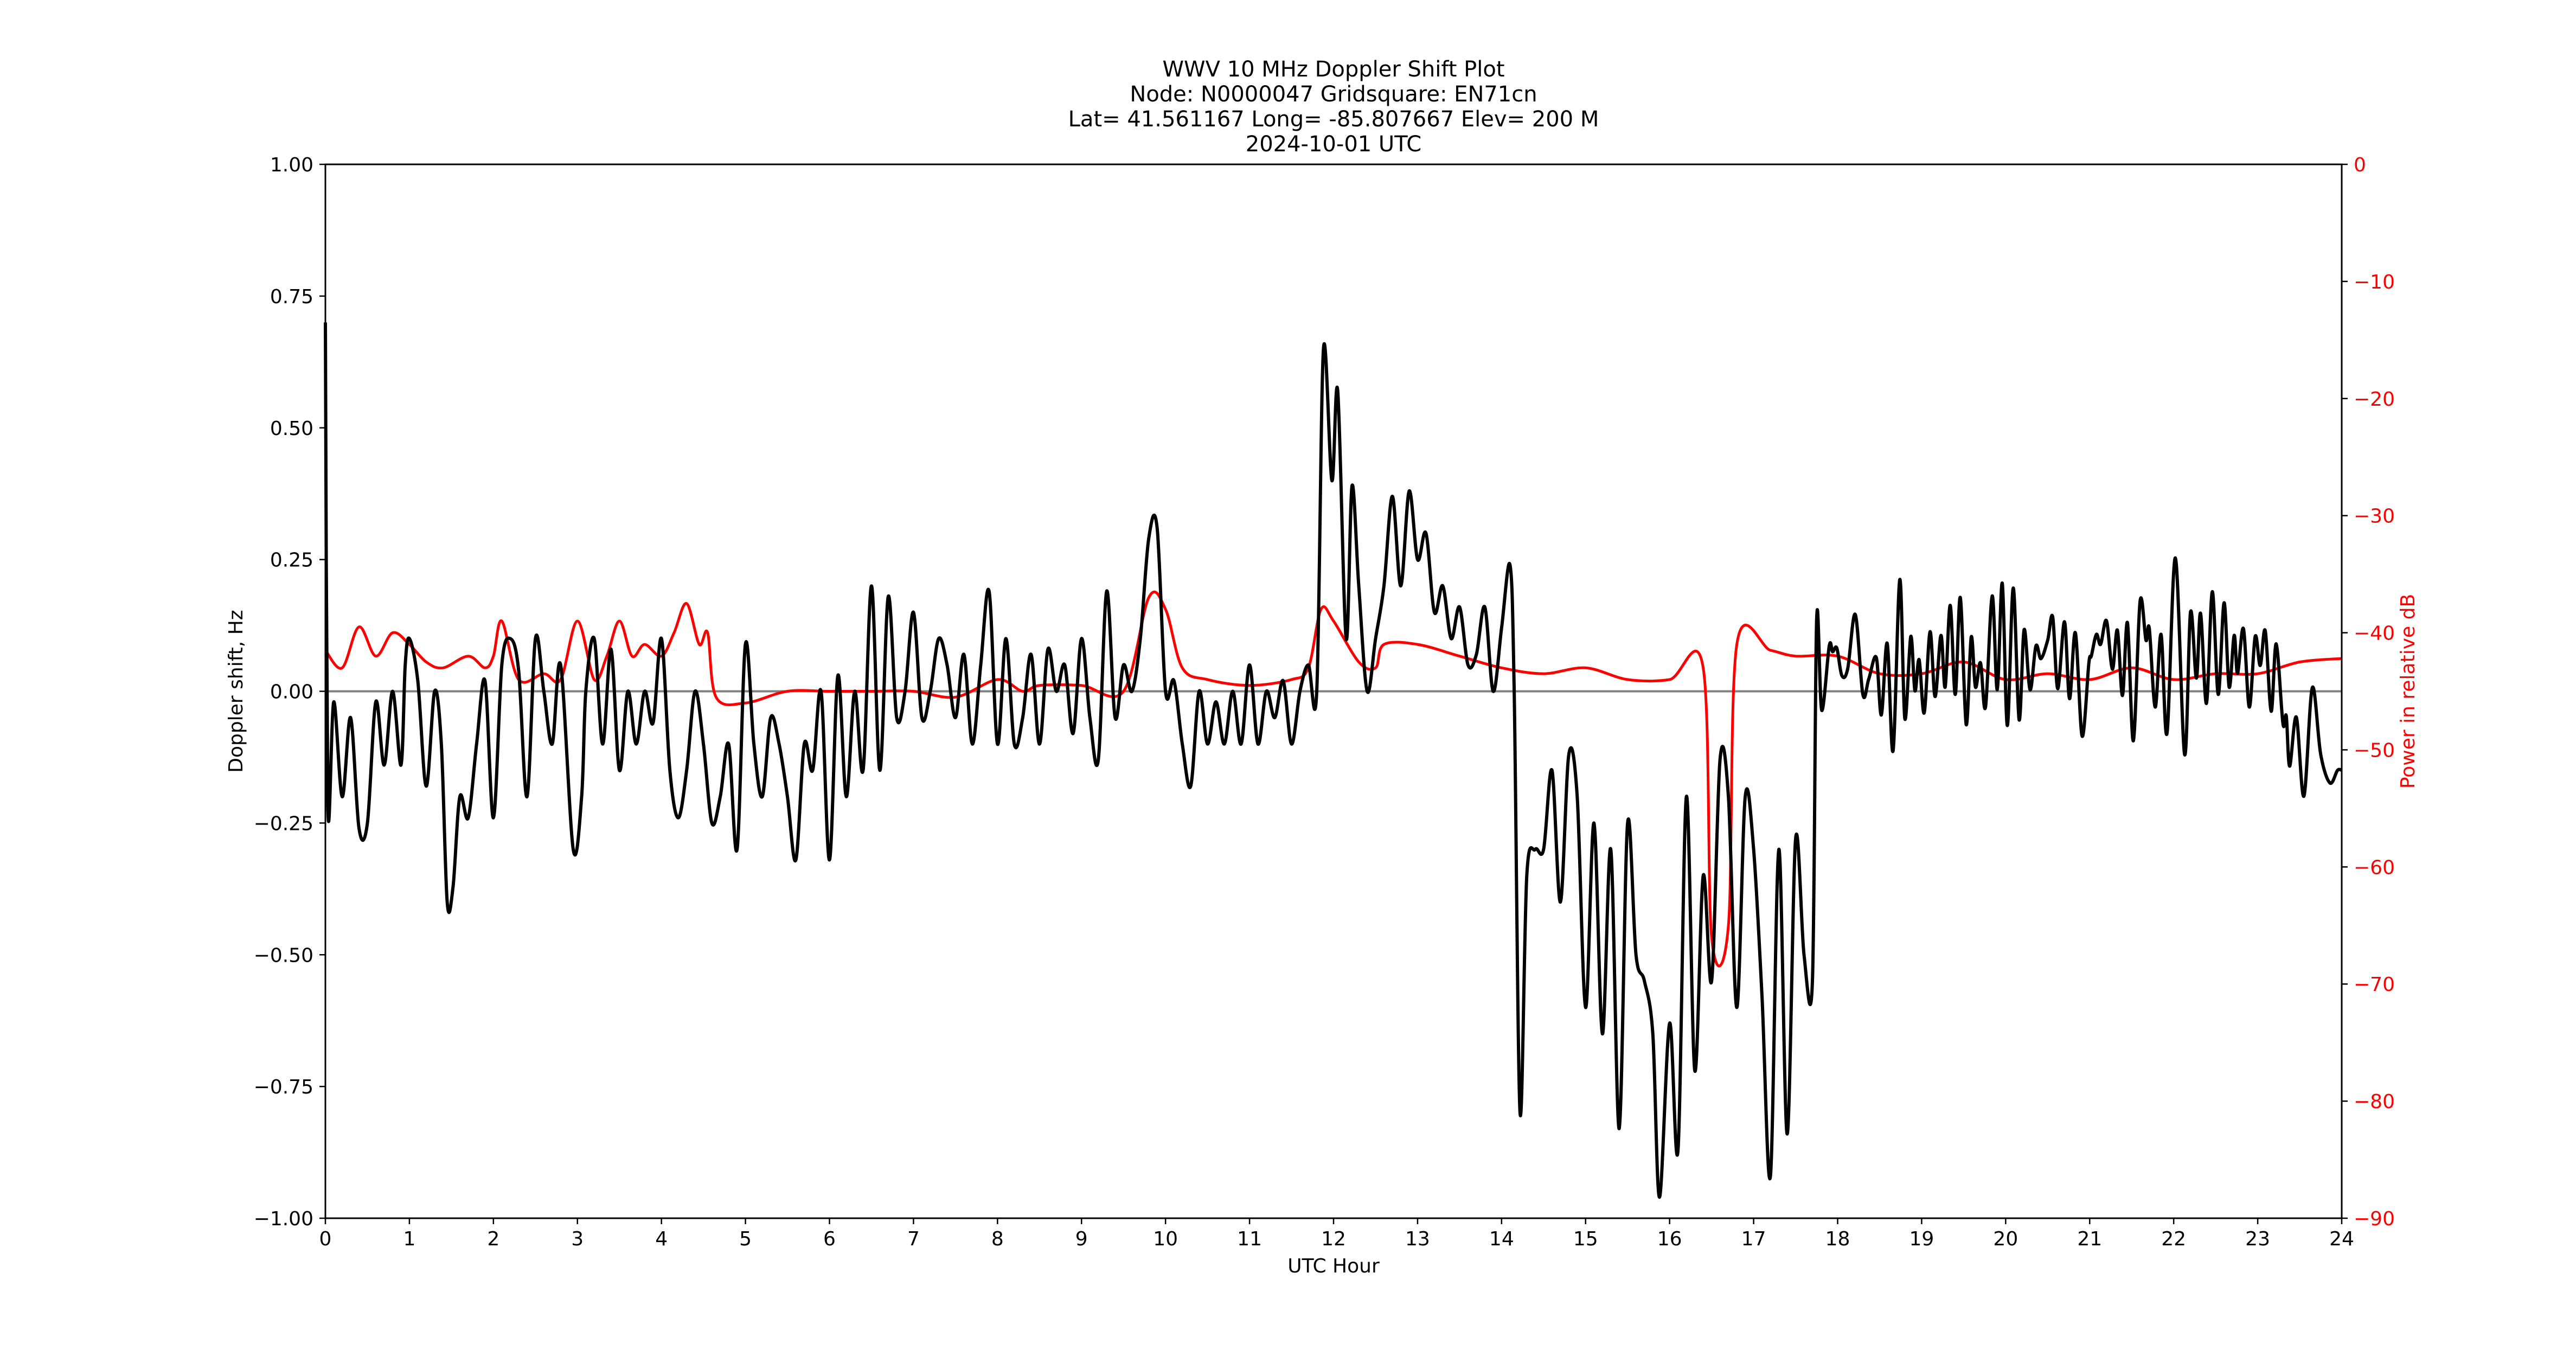 The image size is (2576, 1356). What do you see at coordinates (578, 1239) in the screenshot?
I see `x-tick-label: 3` at bounding box center [578, 1239].